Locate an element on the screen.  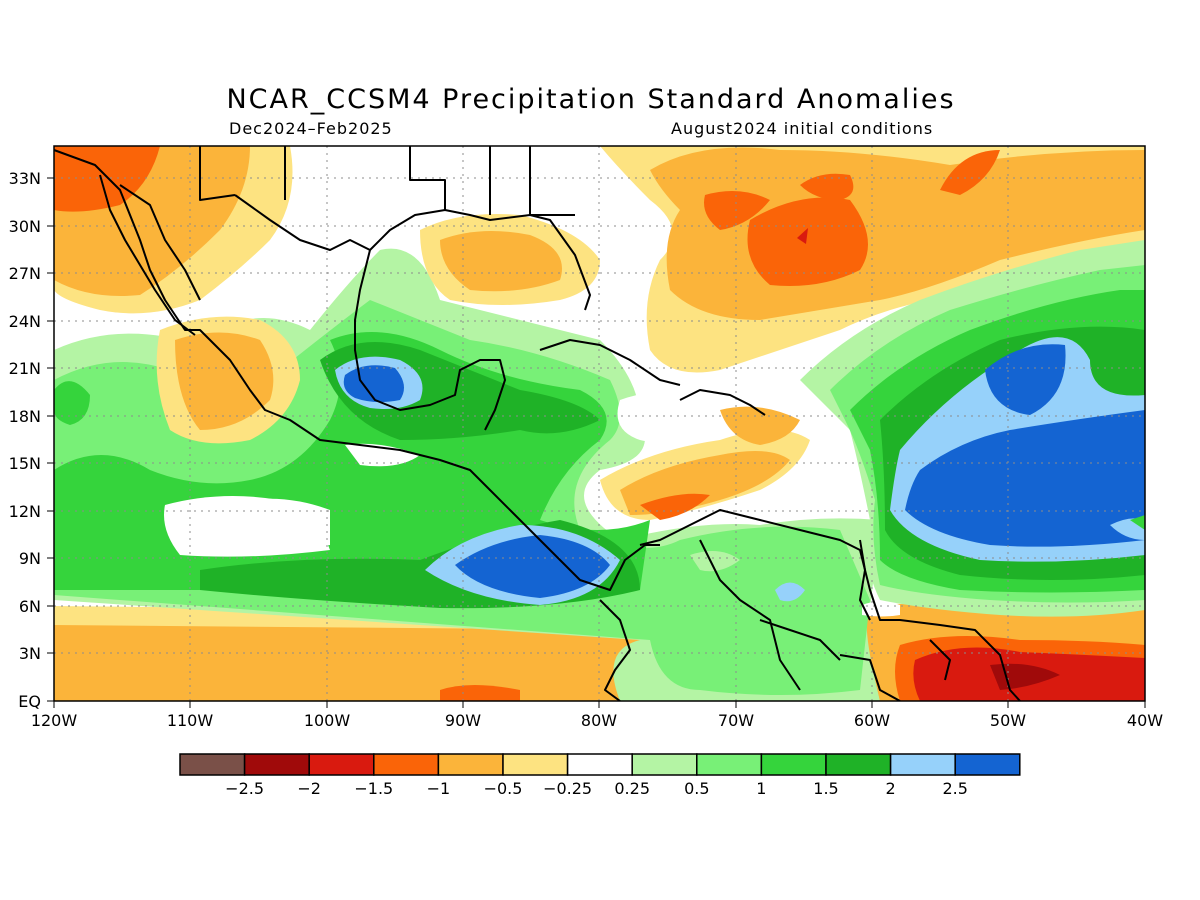
colorbar-label: 0.5 is located at coordinates (696, 788).